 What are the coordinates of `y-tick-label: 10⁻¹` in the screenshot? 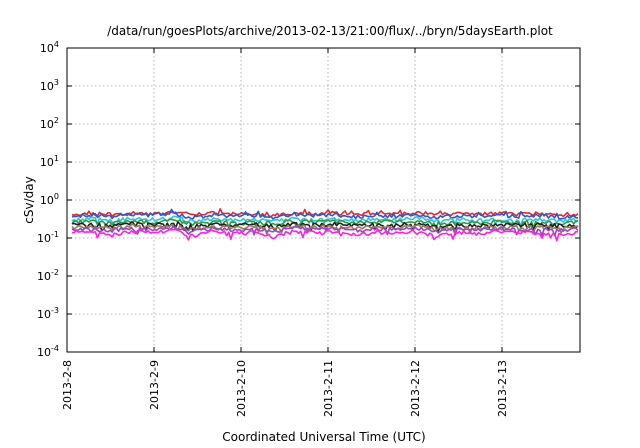 It's located at (48, 237).